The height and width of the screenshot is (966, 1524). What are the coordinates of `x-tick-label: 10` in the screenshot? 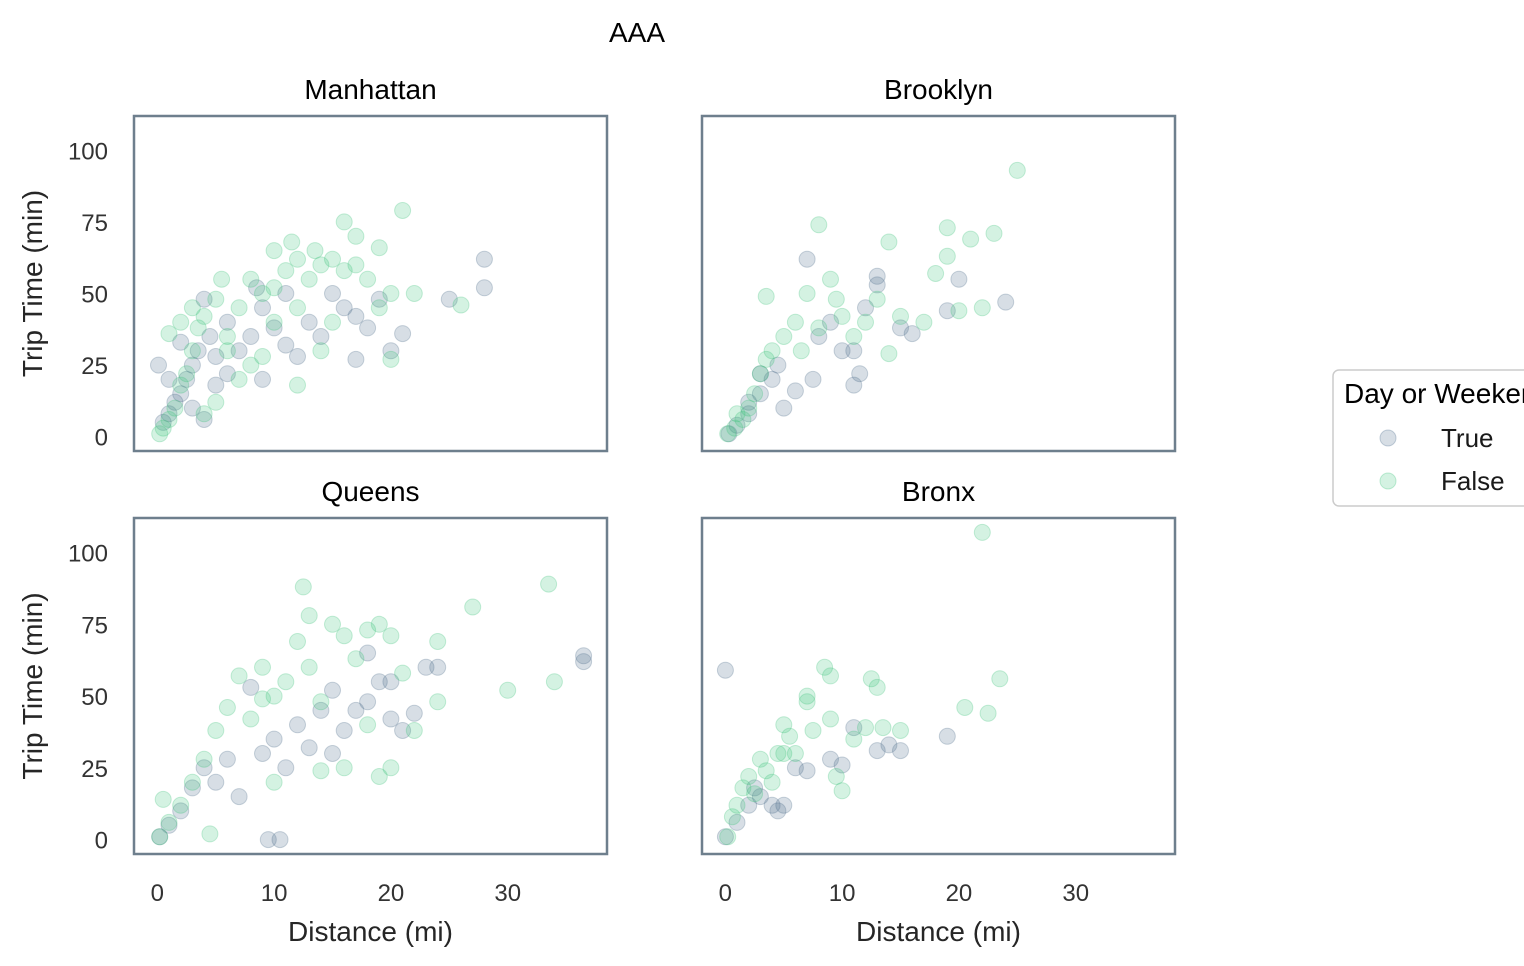 It's located at (274, 893).